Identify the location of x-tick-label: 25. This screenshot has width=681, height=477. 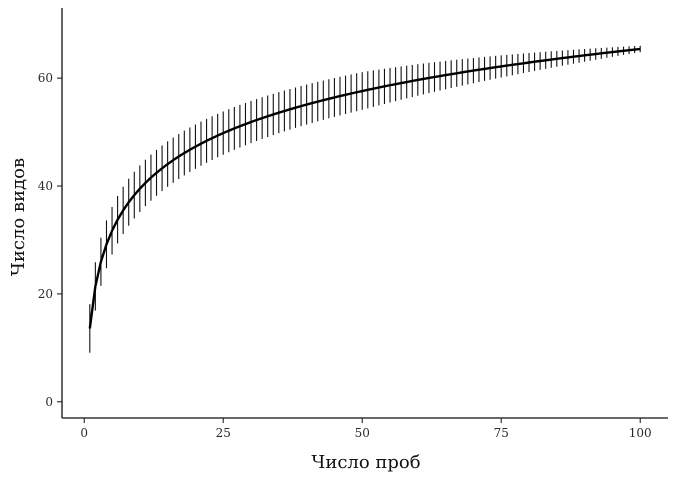
(223, 433).